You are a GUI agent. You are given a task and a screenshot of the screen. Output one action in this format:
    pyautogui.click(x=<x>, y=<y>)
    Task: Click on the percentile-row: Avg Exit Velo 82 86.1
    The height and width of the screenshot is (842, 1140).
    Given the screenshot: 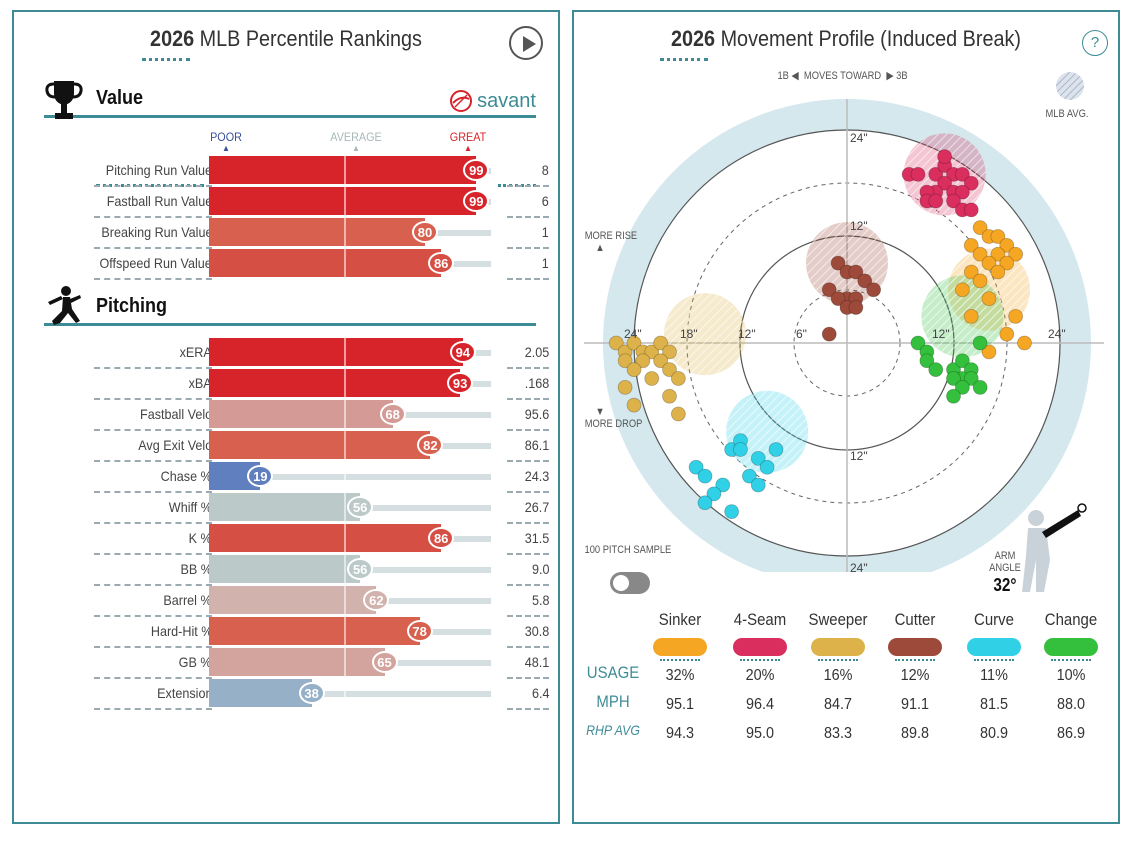 What is the action you would take?
    pyautogui.click(x=321, y=446)
    